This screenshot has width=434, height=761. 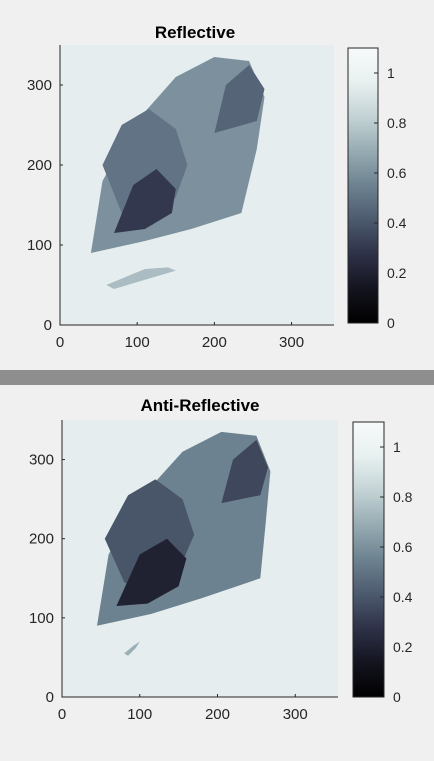 What do you see at coordinates (195, 32) in the screenshot?
I see `chart-title: Reflective` at bounding box center [195, 32].